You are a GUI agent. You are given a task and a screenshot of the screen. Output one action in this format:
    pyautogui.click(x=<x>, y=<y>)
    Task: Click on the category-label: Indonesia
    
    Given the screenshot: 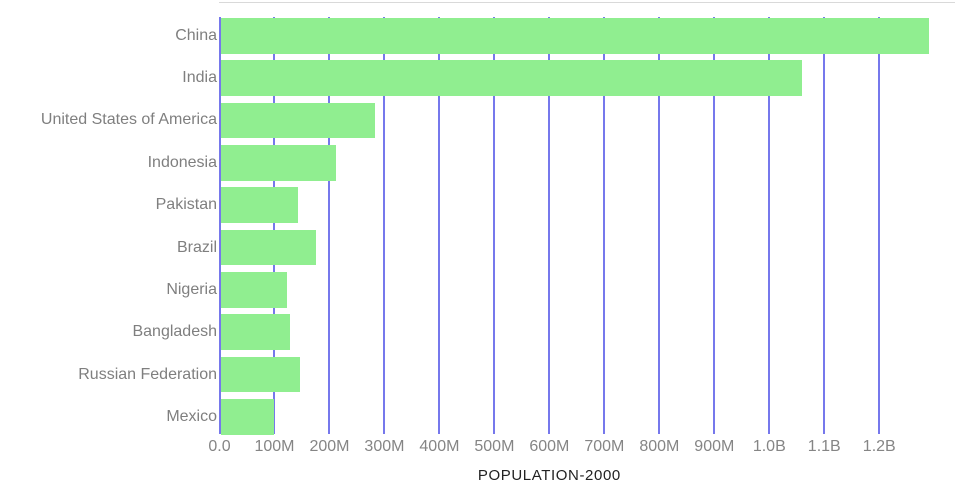 What is the action you would take?
    pyautogui.click(x=182, y=162)
    